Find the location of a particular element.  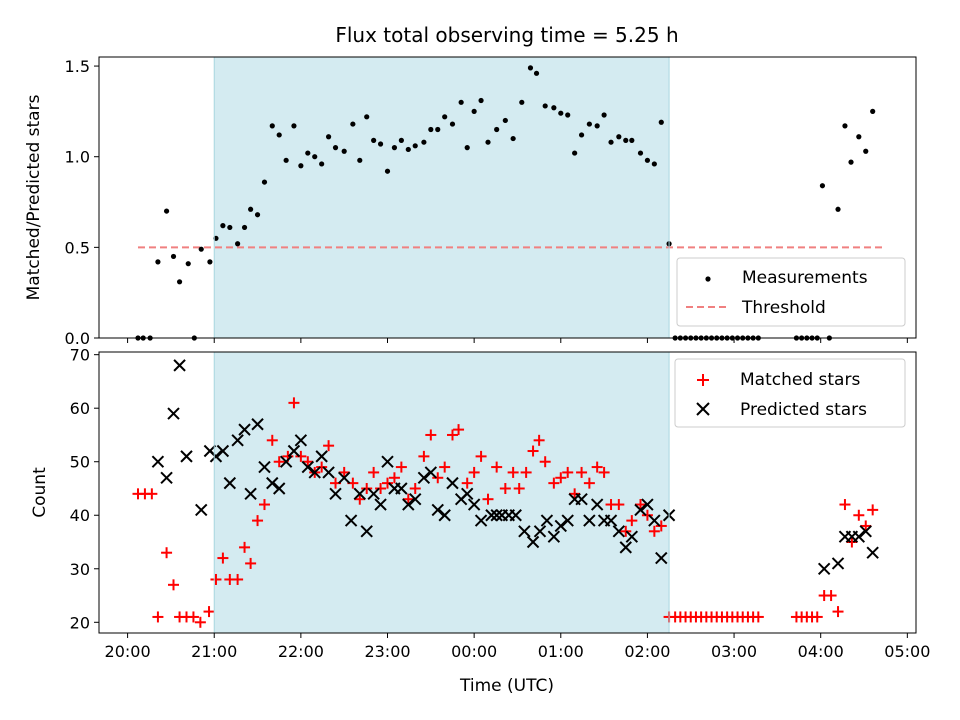

x-tick-label: 01:00 is located at coordinates (561, 651).